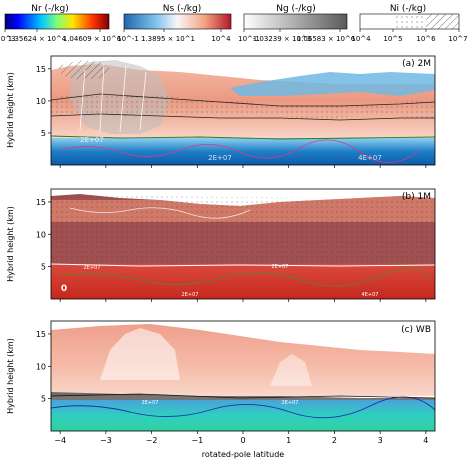 The image size is (474, 466). Describe the element at coordinates (92, 39) in the screenshot. I see `colorbar-nr-tick-label: 1.04609 × 10^6` at that location.